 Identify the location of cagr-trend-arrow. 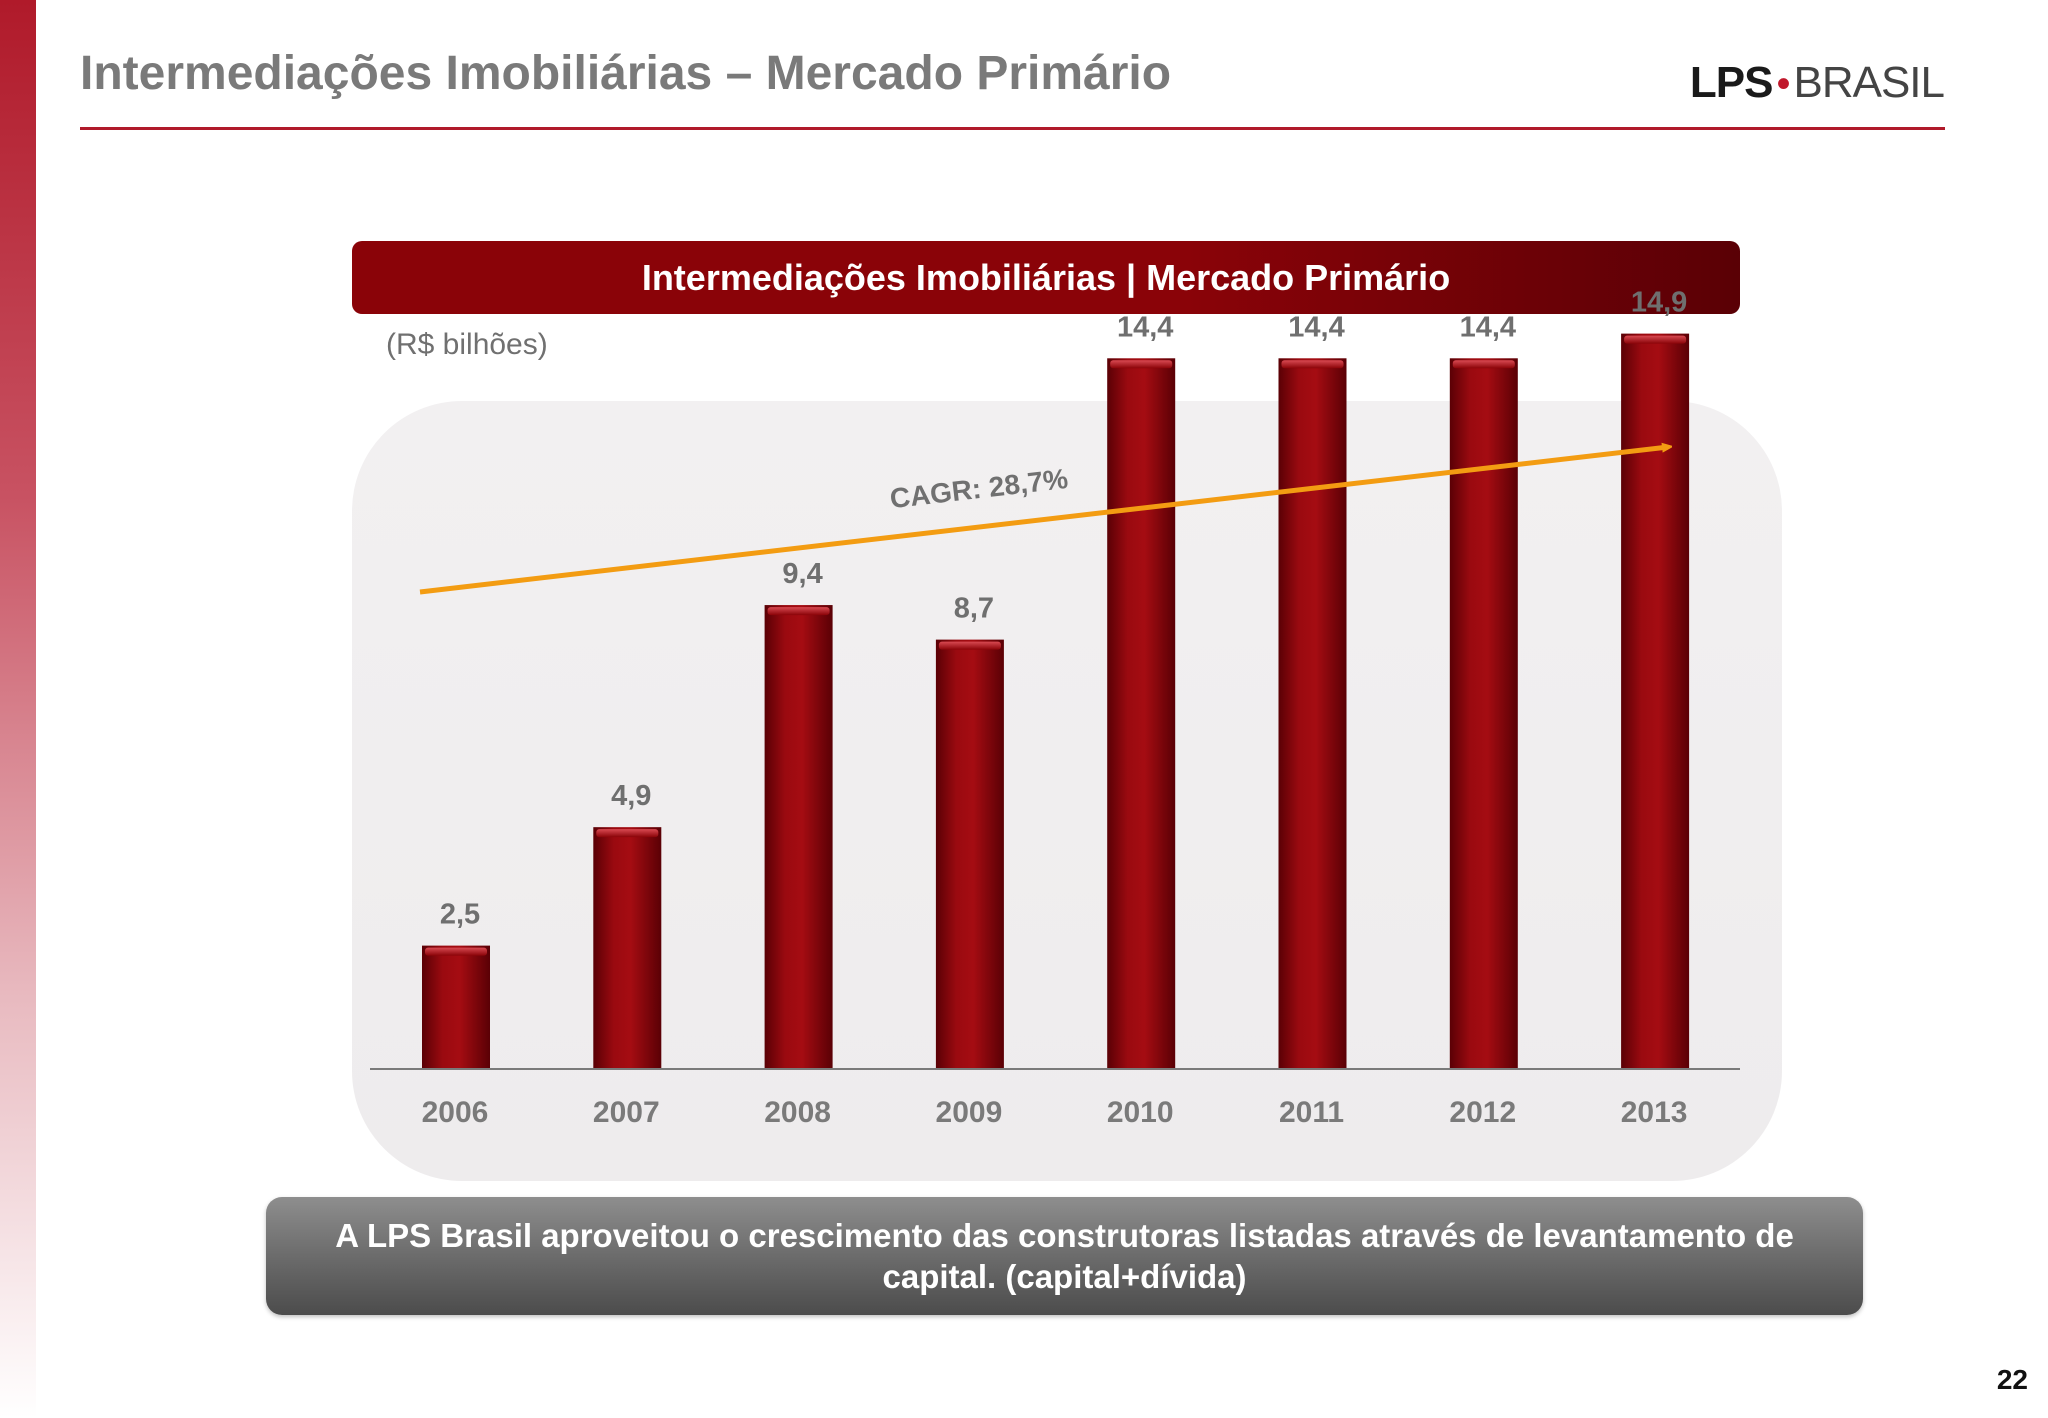
(1043, 521).